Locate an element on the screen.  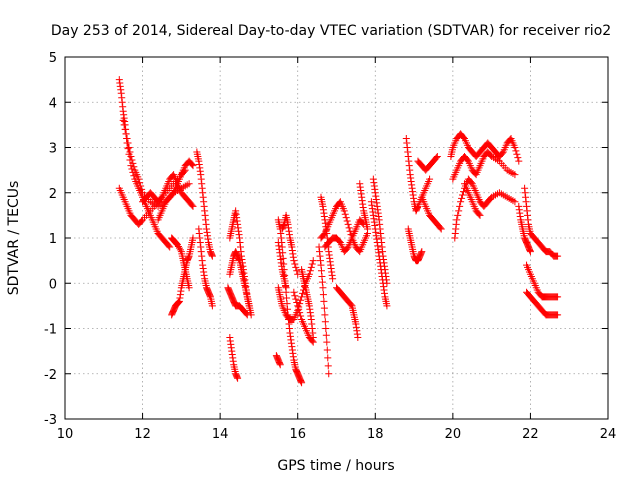
y-tick-label: 5 is located at coordinates (53, 58).